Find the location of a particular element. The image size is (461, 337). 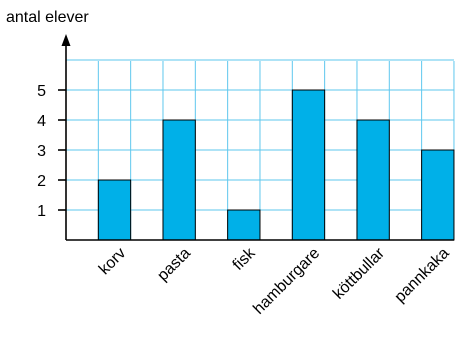

y-axis-arrow is located at coordinates (66, 40).